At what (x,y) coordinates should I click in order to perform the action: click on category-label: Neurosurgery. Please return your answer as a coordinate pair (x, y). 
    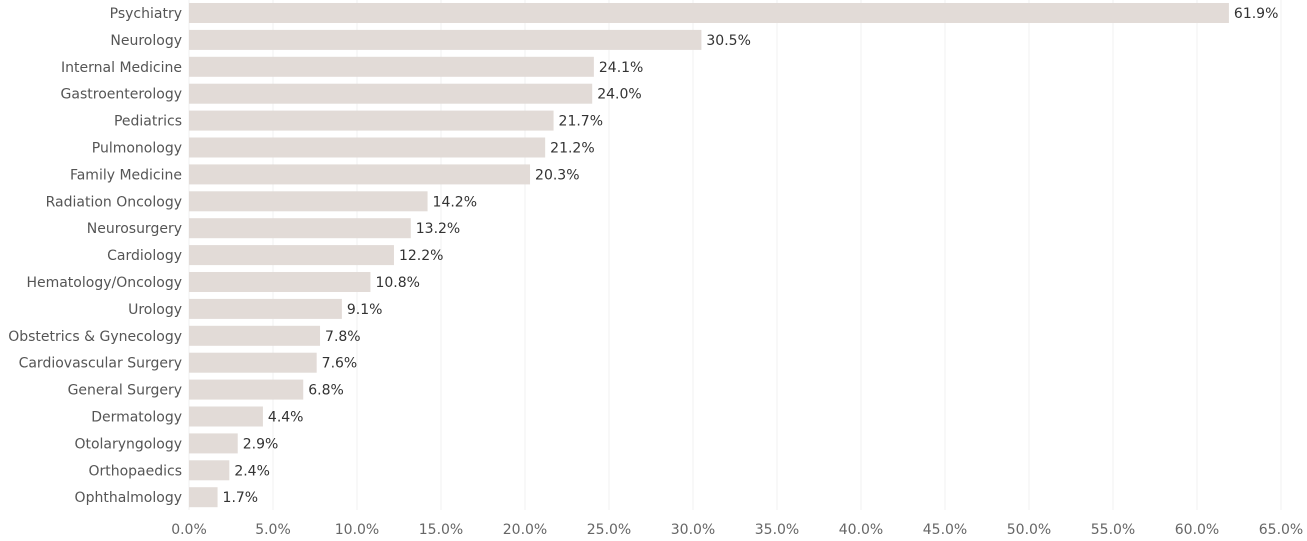
    Looking at the image, I should click on (134, 229).